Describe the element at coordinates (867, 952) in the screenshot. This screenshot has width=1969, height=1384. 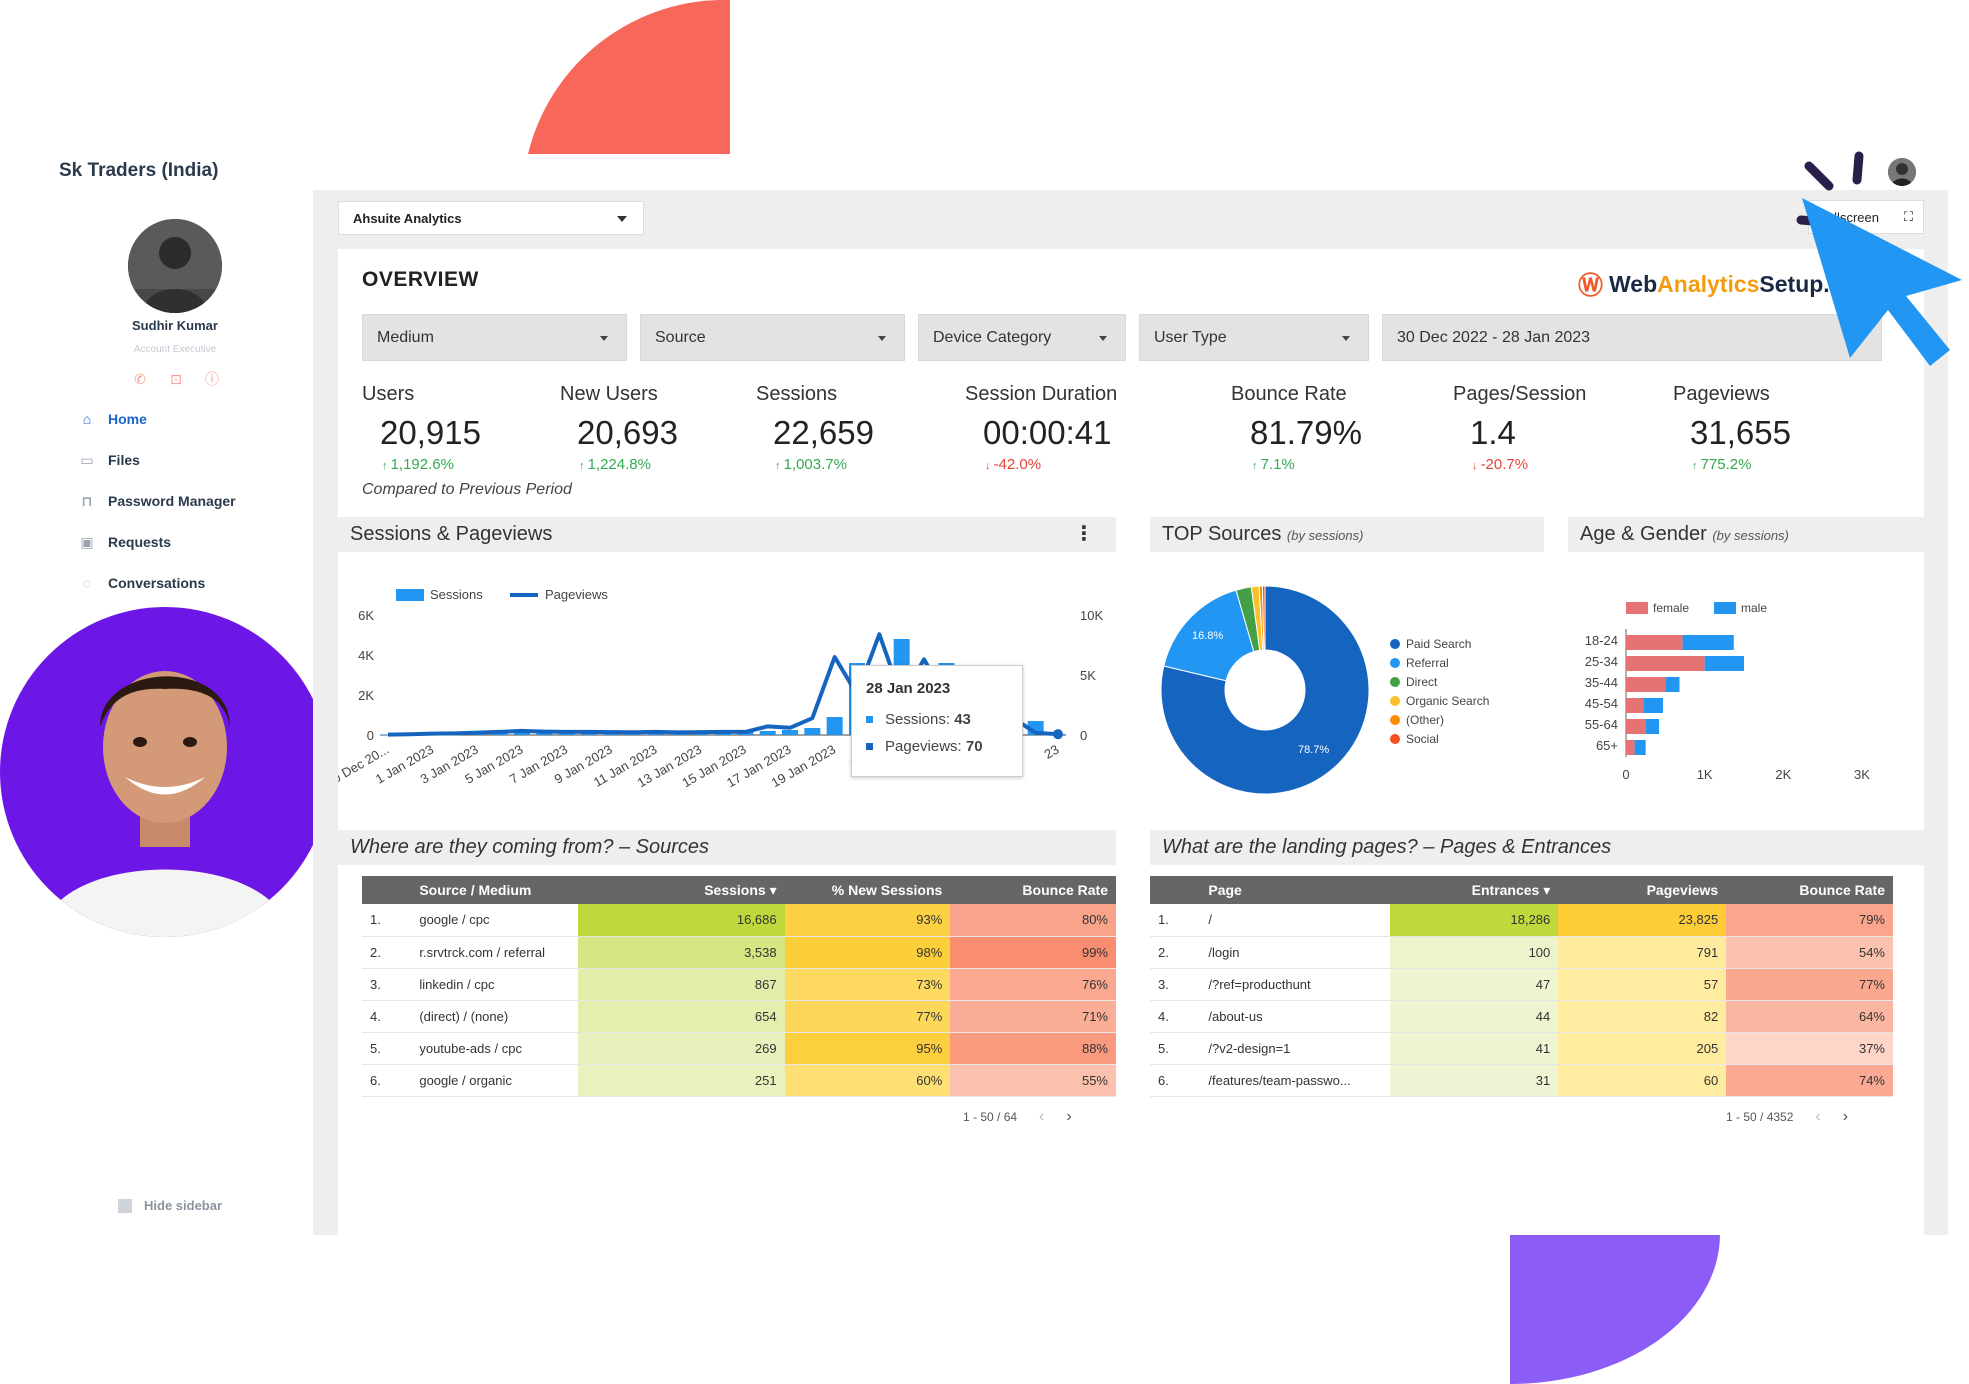
I see `table-cell: 98%` at that location.